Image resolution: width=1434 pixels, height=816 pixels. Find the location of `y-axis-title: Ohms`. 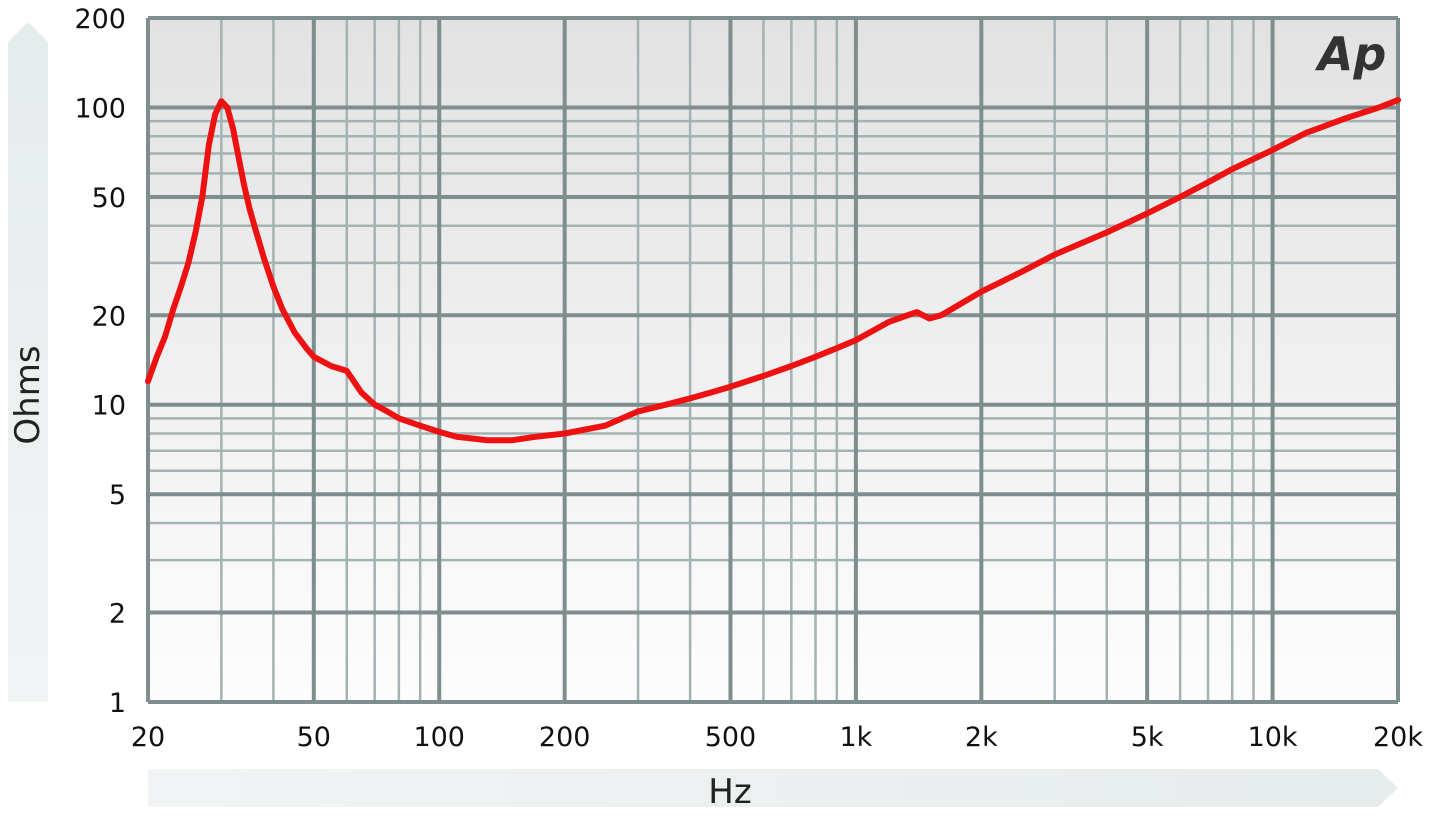

y-axis-title: Ohms is located at coordinates (28, 394).